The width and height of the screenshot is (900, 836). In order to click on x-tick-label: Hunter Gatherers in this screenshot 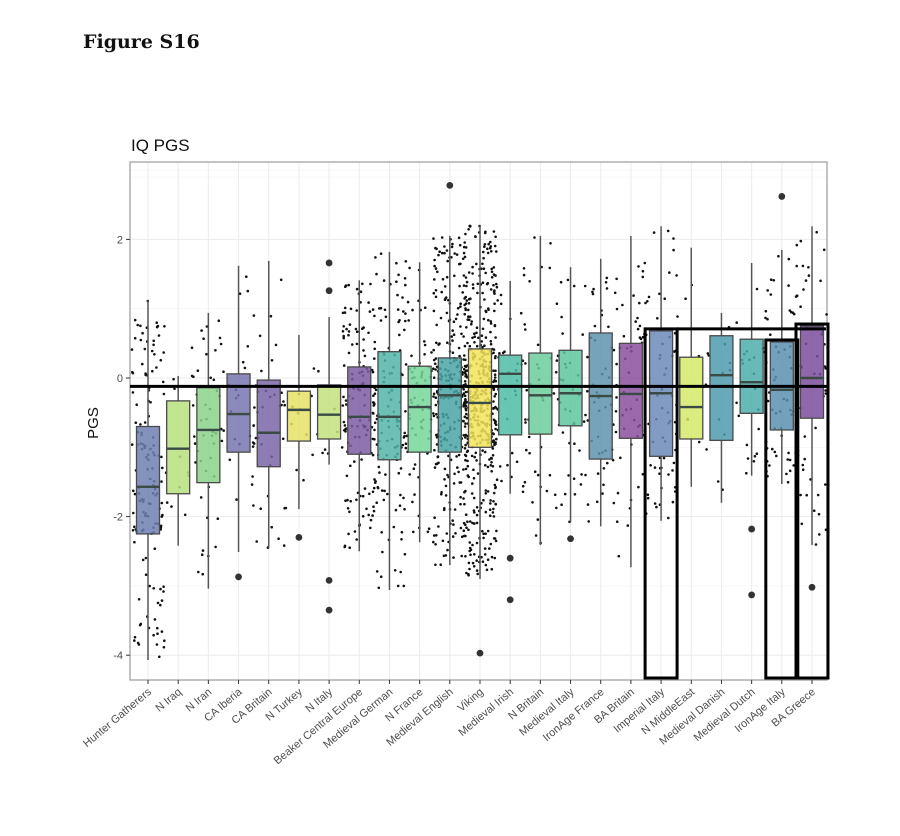, I will do `click(117, 718)`.